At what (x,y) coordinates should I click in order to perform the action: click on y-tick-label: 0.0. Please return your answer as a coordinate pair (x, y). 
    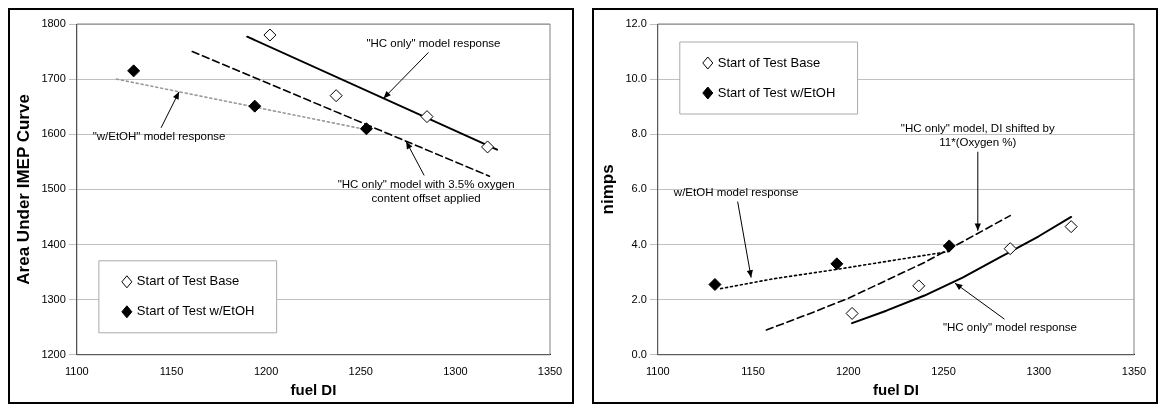
    Looking at the image, I should click on (639, 353).